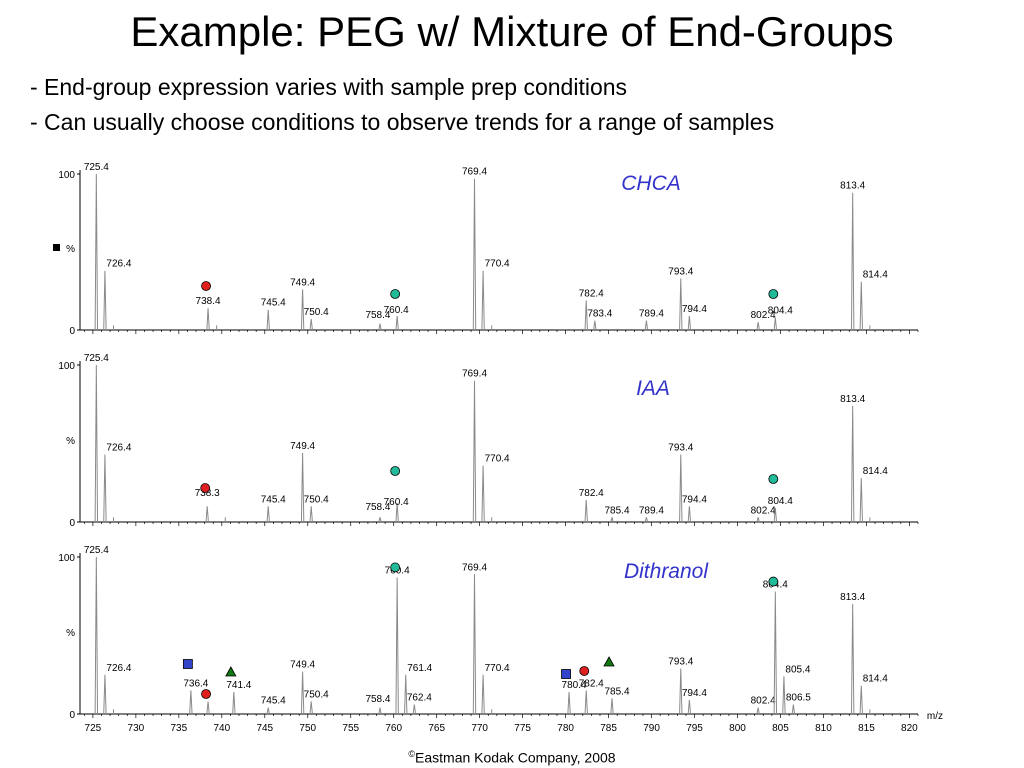 This screenshot has width=1024, height=768. Describe the element at coordinates (118, 447) in the screenshot. I see `iaa-peak-label-726-4: 726.4` at that location.